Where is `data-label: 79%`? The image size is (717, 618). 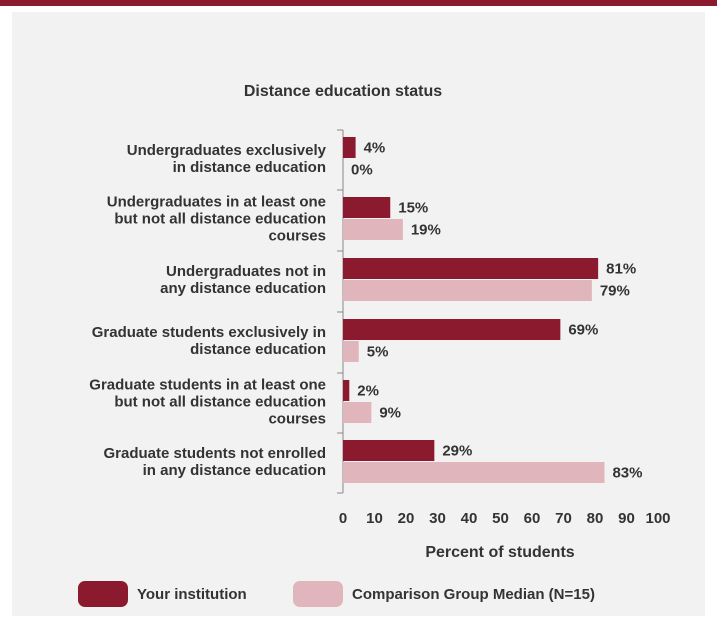 data-label: 79% is located at coordinates (615, 291).